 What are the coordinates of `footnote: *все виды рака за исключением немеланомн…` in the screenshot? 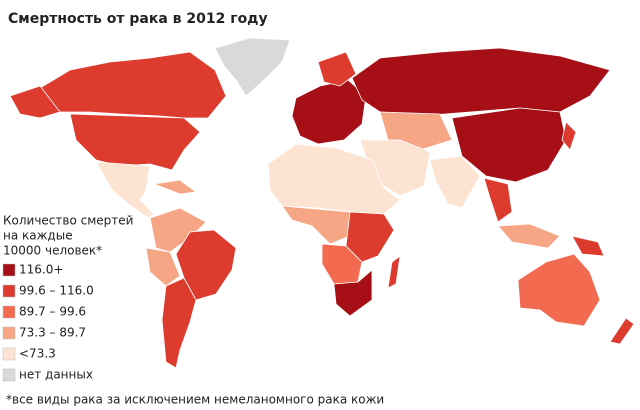 It's located at (195, 400).